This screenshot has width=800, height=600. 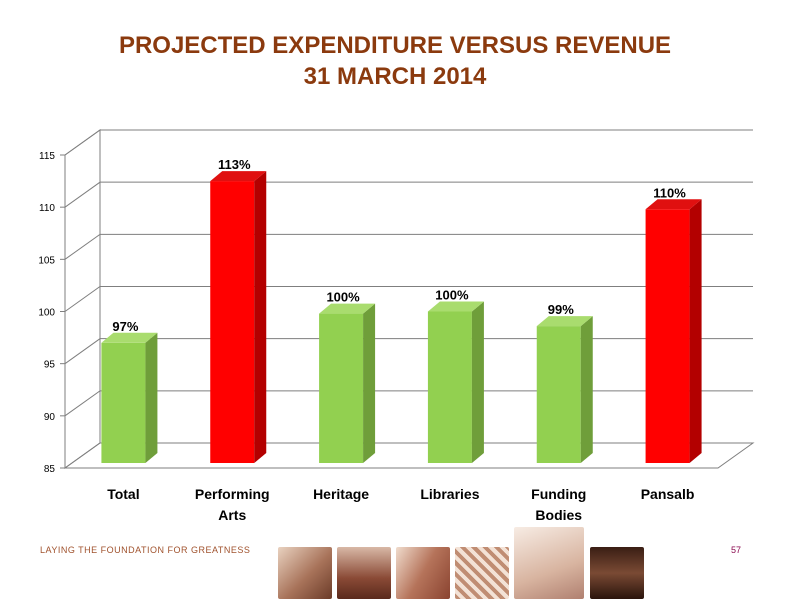 What do you see at coordinates (47, 208) in the screenshot?
I see `y-tick-label: 110` at bounding box center [47, 208].